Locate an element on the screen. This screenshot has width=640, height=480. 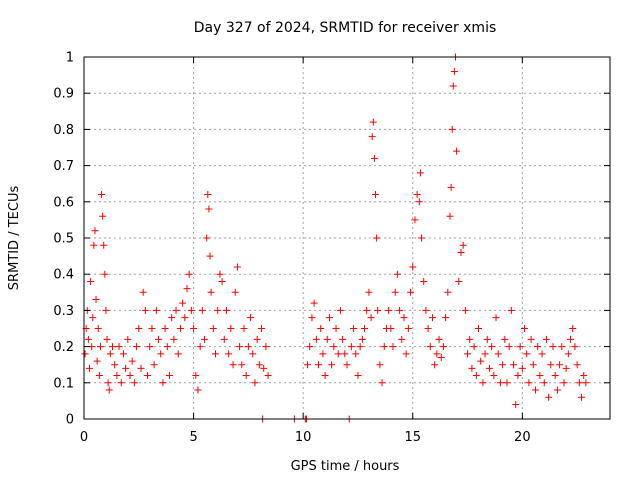
x-axis-label: GPS time / hours is located at coordinates (345, 466).